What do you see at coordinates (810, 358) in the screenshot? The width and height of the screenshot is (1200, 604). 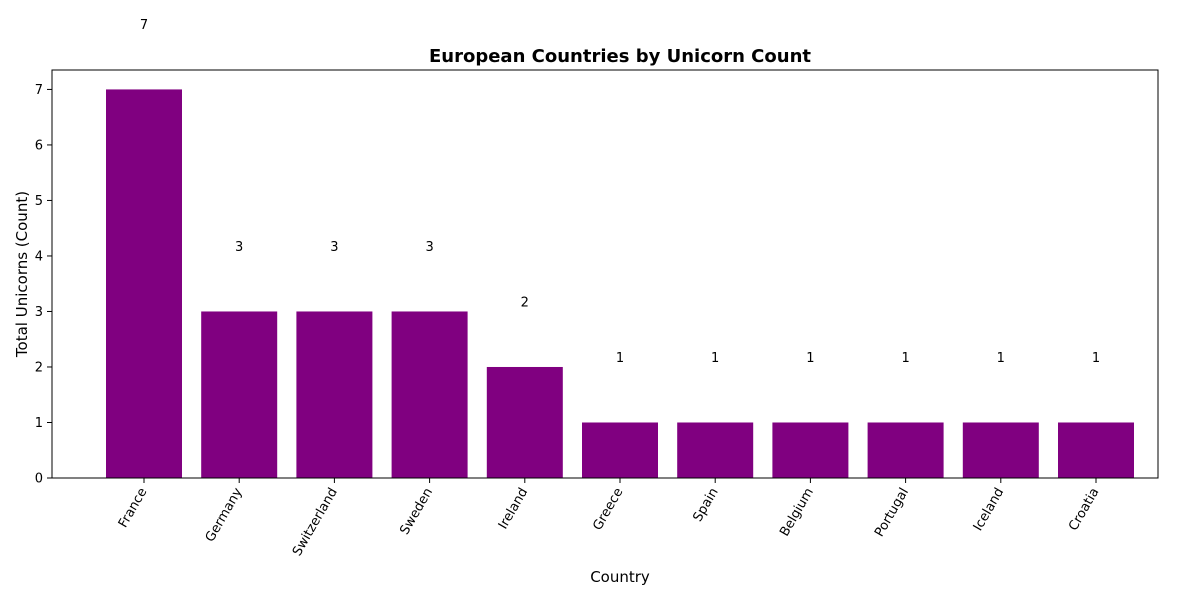 I see `data-label-belgium: 1` at bounding box center [810, 358].